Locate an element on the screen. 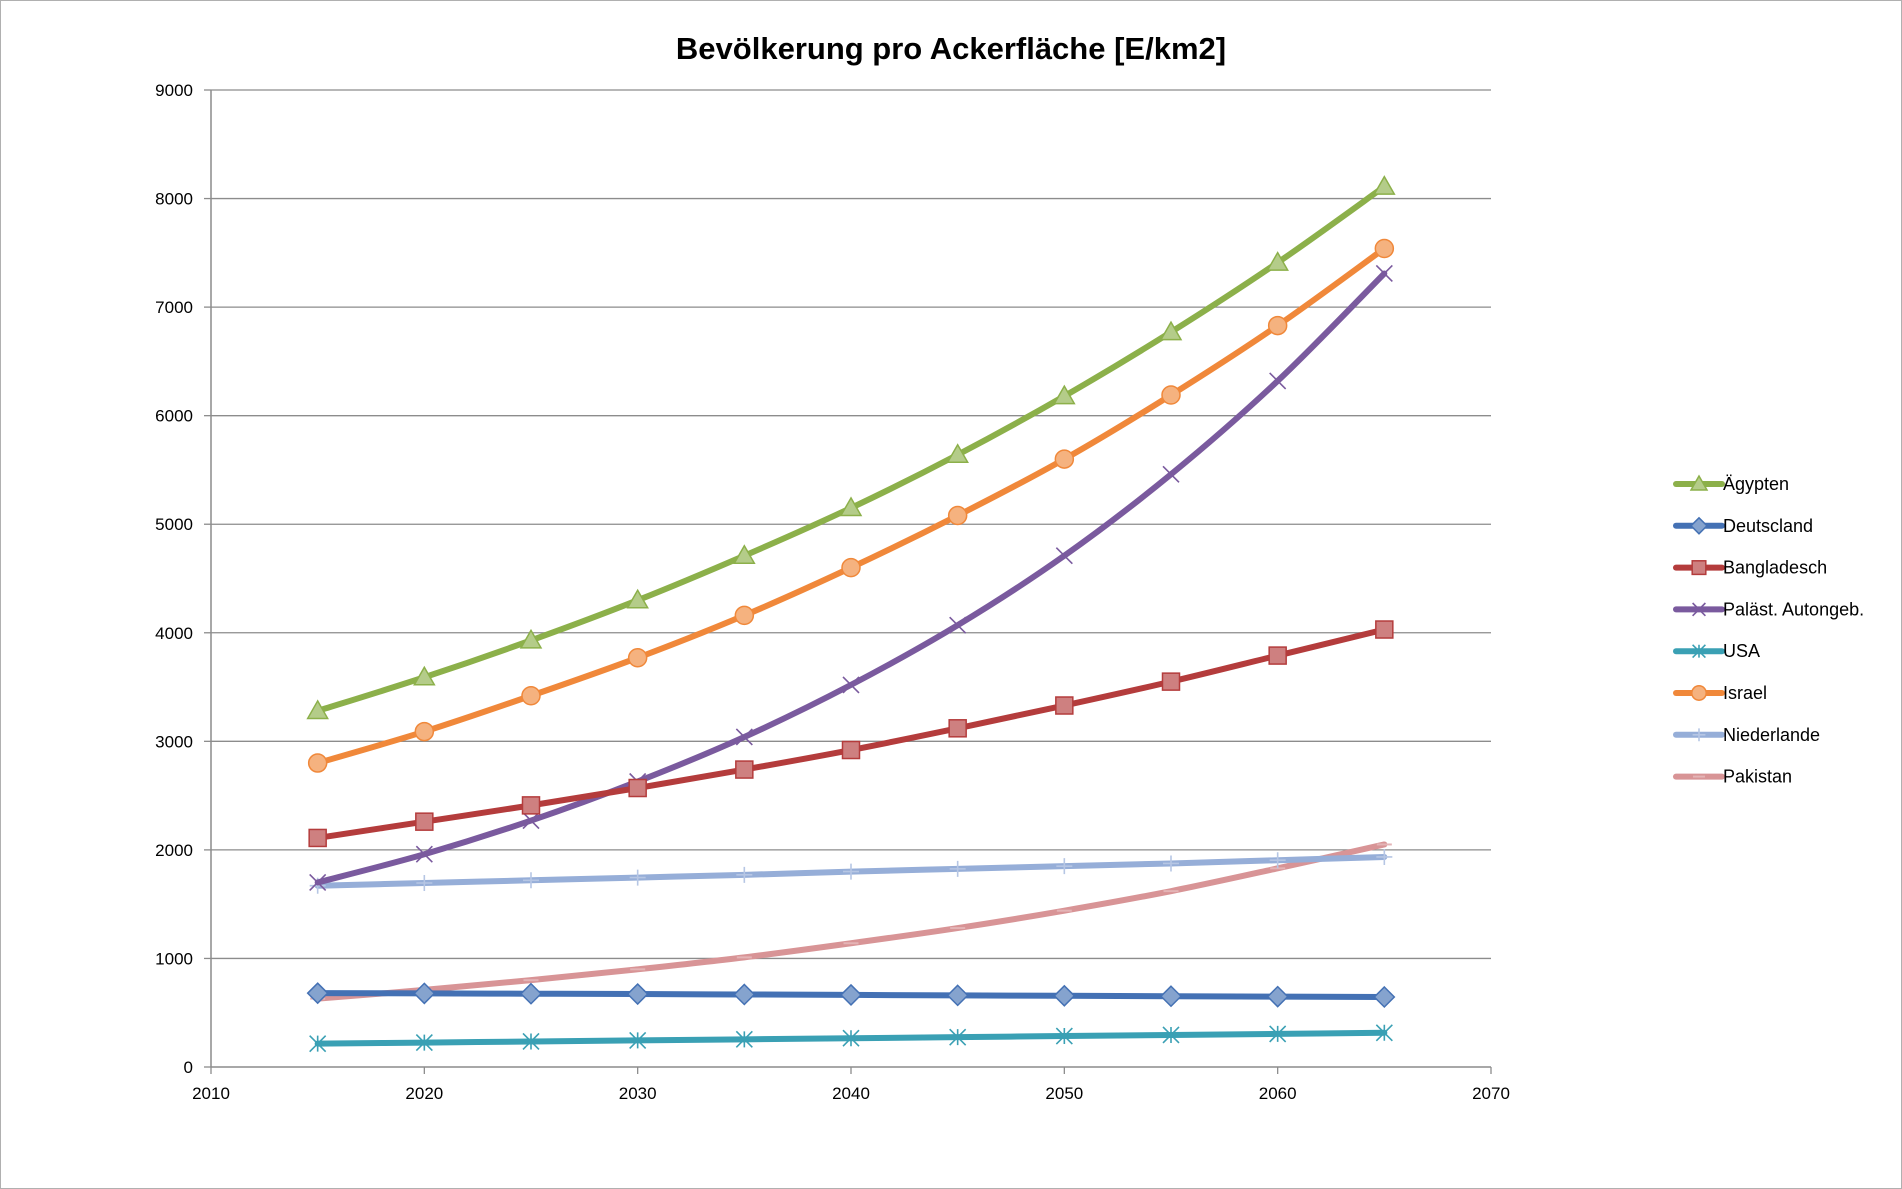 This screenshot has height=1189, width=1902. x-tick-label: 2030 is located at coordinates (638, 1093).